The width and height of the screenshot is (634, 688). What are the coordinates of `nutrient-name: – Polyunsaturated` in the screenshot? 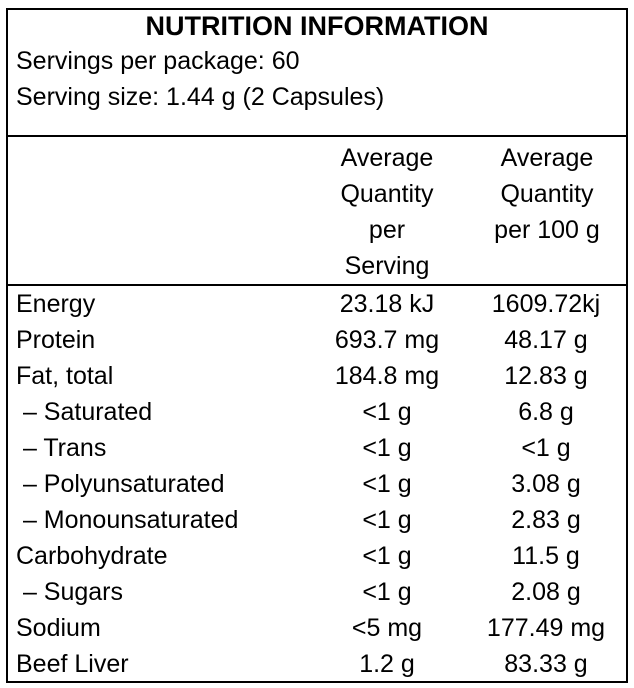 It's located at (120, 484).